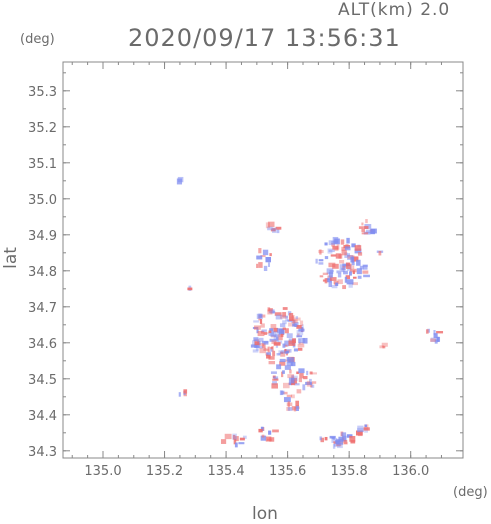 This screenshot has width=491, height=524. I want to click on x-tick-label: 135.4, so click(225, 471).